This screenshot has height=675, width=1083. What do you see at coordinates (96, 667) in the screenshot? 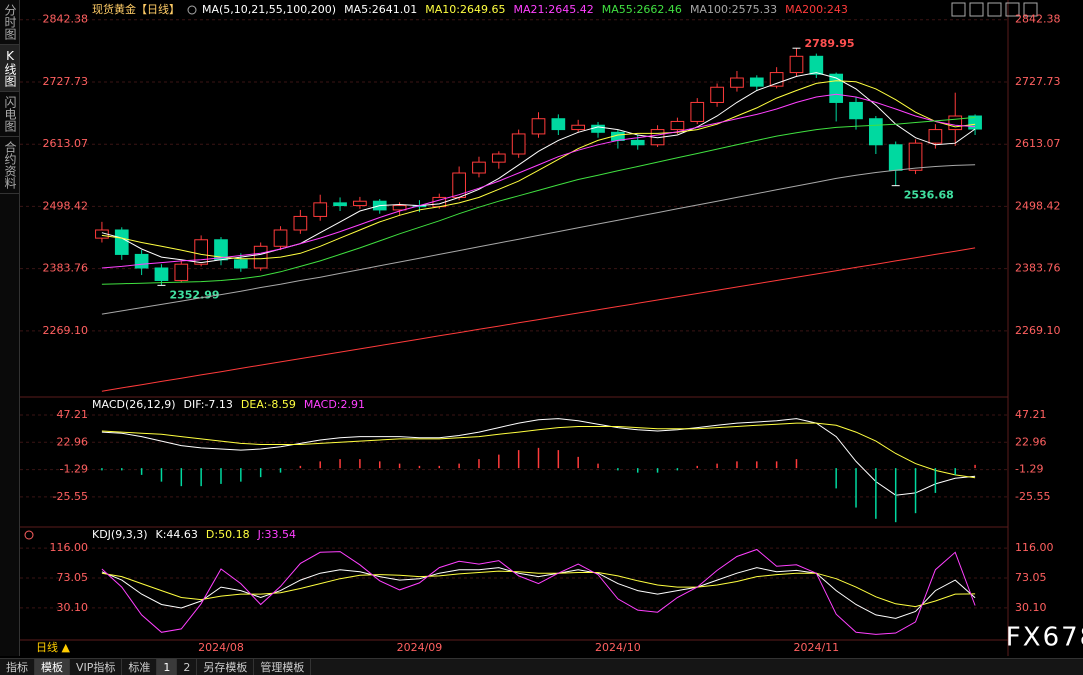
I see `bottom-tab: VIP指标` at bounding box center [96, 667].